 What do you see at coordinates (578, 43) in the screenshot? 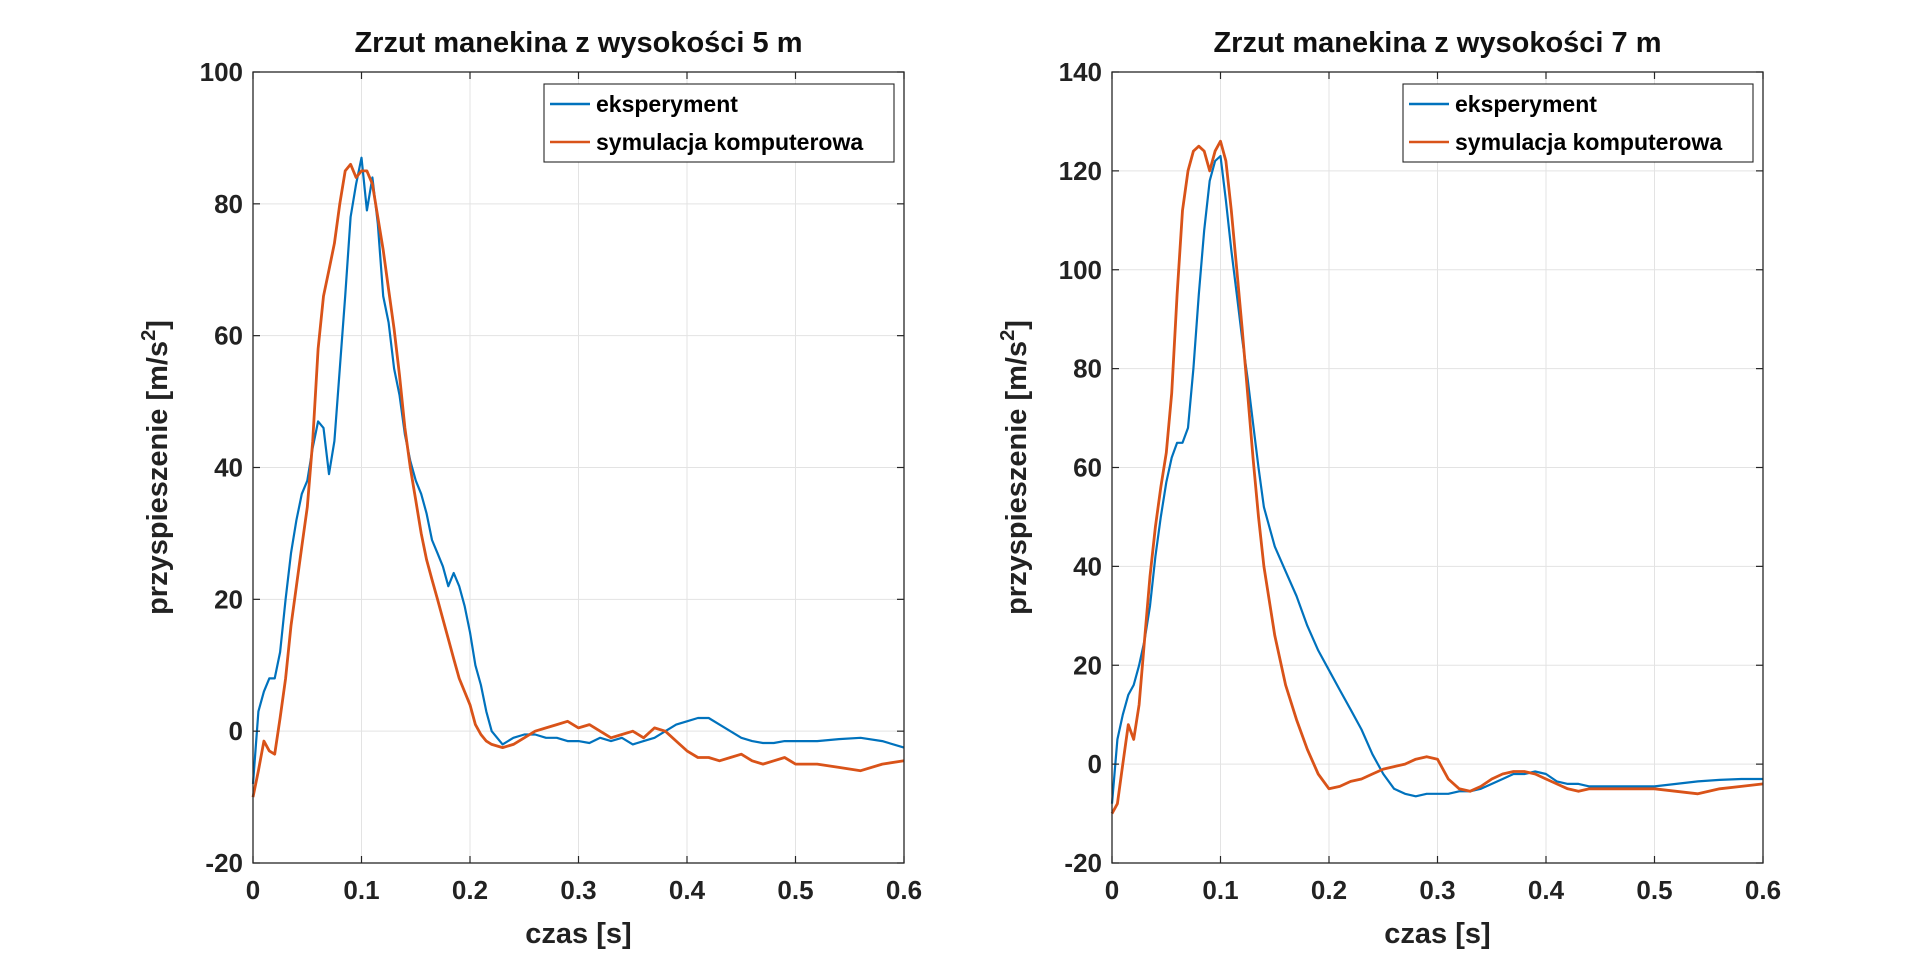
I see `chart-title: Zrzut manekina z wysokości 5 m` at bounding box center [578, 43].